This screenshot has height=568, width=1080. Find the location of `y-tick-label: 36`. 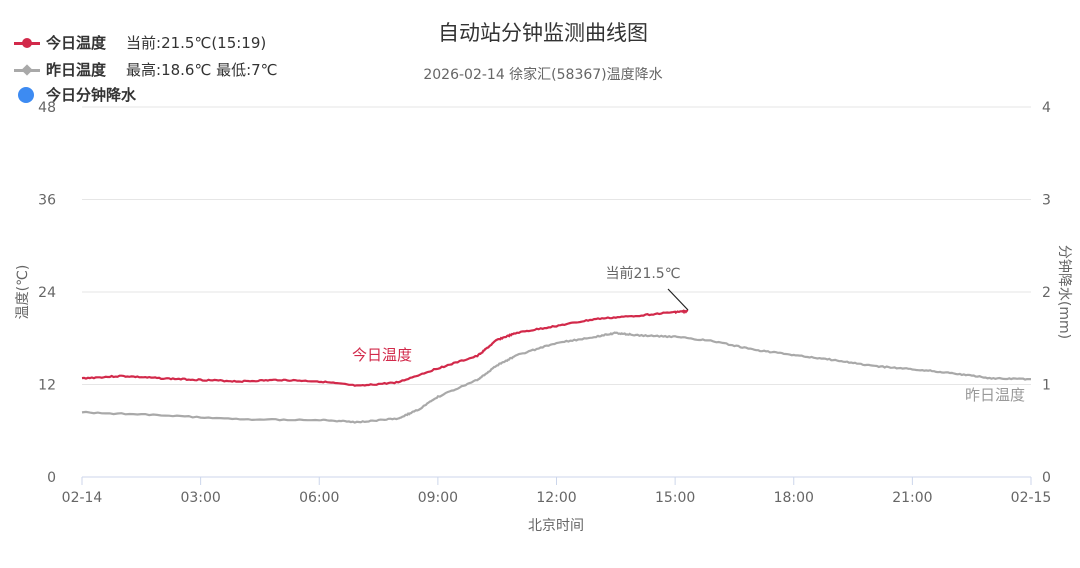

y-tick-label: 36 is located at coordinates (47, 201).